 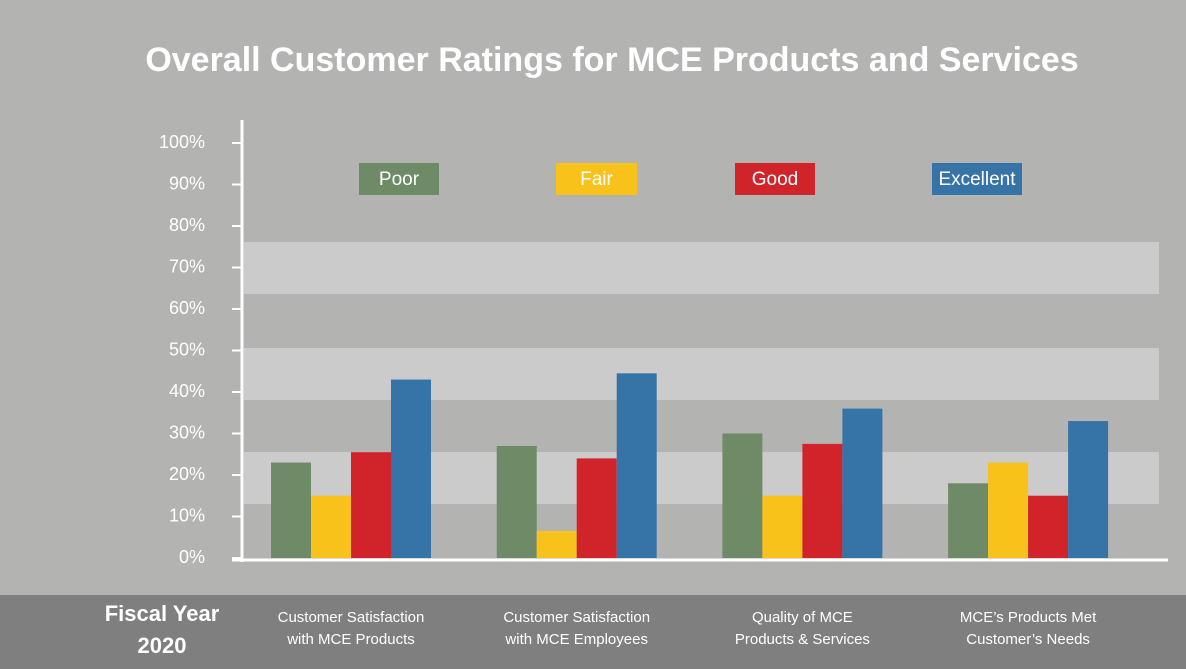 I want to click on legend-label: Excellent, so click(x=977, y=179).